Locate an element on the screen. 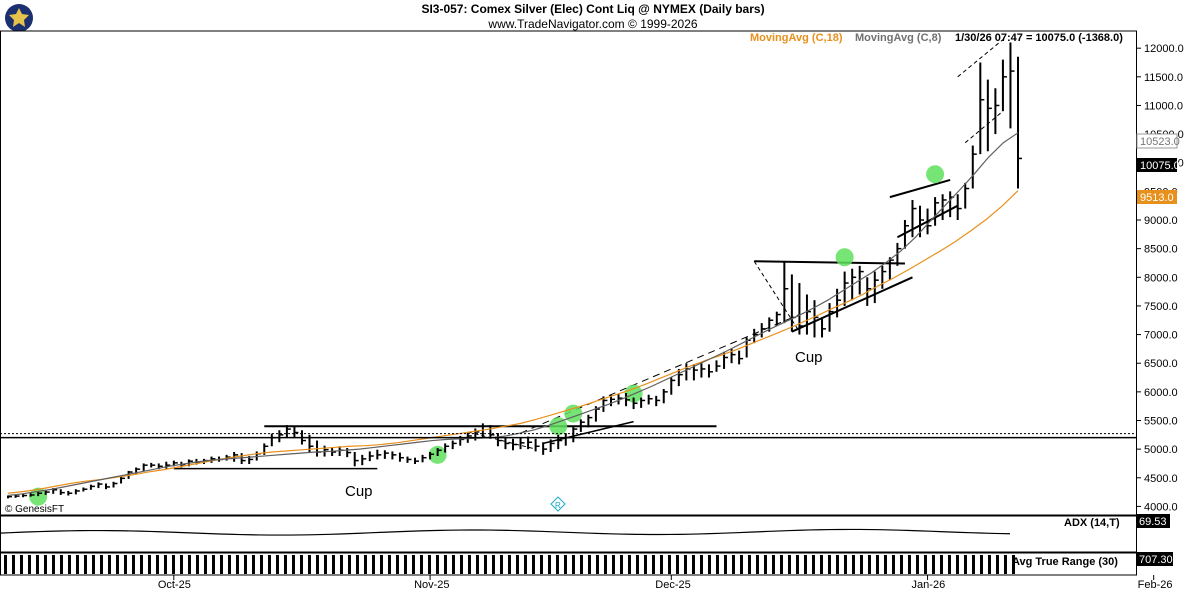 The height and width of the screenshot is (593, 1186). ma18-badge-label: 9513.0 is located at coordinates (1157, 198).